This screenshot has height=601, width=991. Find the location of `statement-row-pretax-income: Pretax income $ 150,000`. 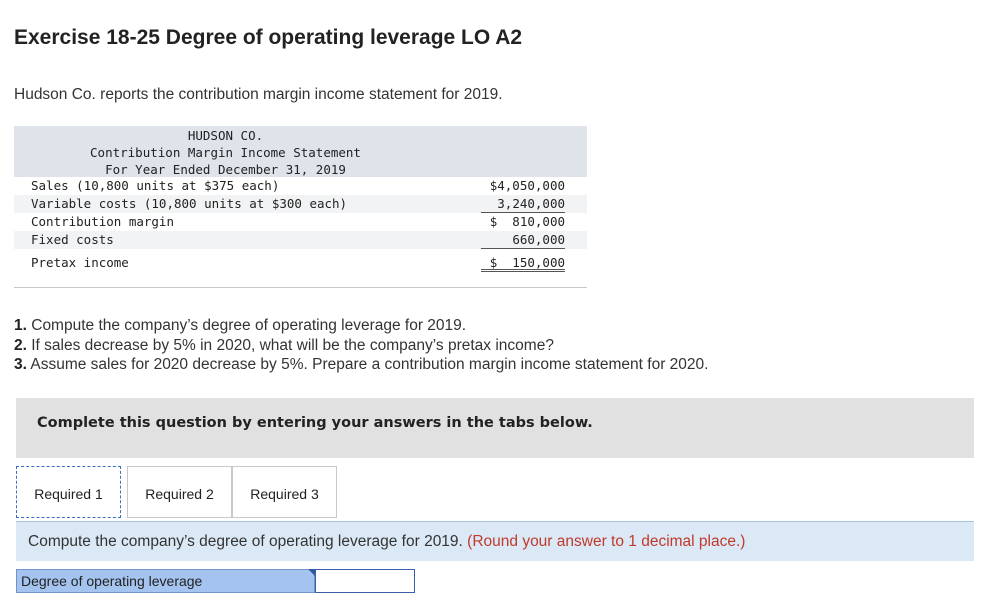

statement-row-pretax-income: Pretax income $ 150,000 is located at coordinates (300, 263).